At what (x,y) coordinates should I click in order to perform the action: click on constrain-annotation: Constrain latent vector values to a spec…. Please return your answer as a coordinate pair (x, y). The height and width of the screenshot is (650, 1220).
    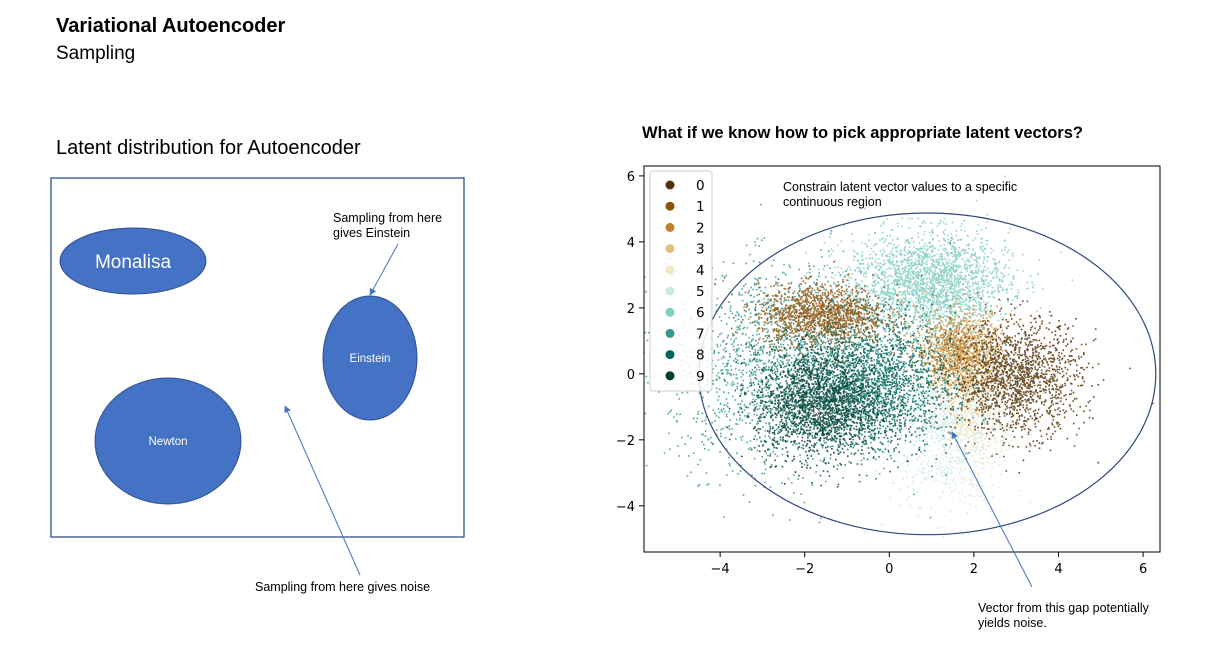
    Looking at the image, I should click on (900, 194).